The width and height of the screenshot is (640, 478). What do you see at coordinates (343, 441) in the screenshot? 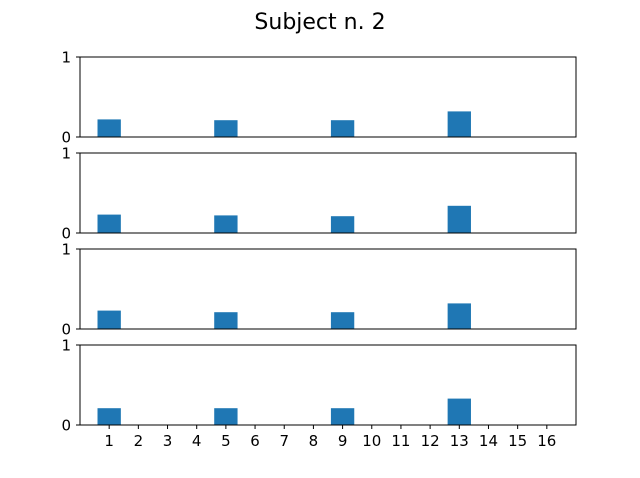
I see `xtick-label-9: 9` at bounding box center [343, 441].